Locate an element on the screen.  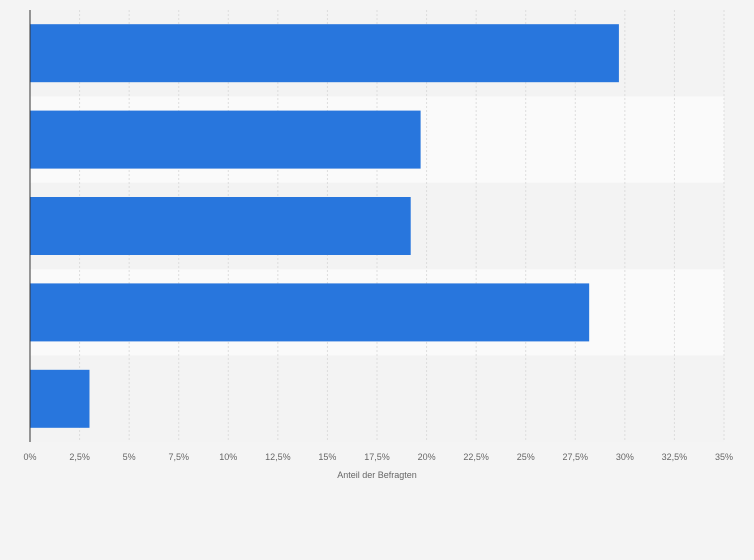
x-tick-label: 30% is located at coordinates (625, 457).